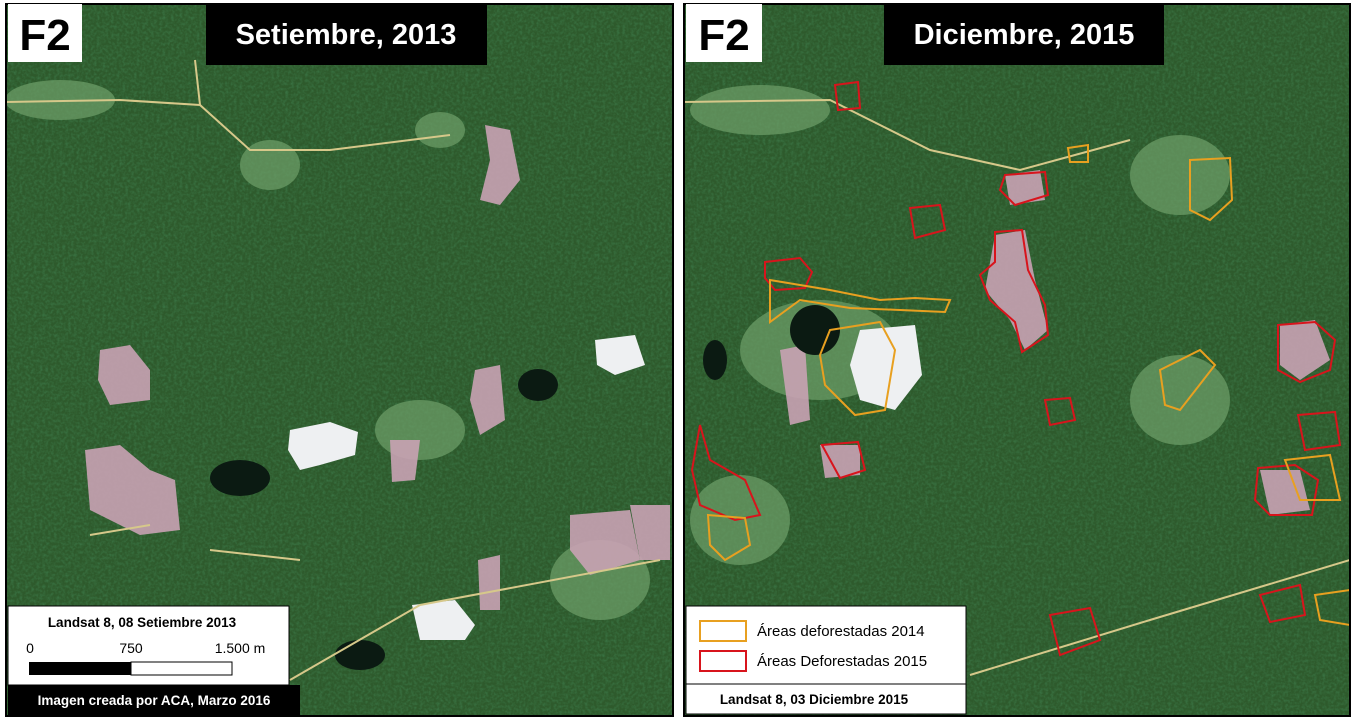 This screenshot has width=1356, height=720. Describe the element at coordinates (142, 622) in the screenshot. I see `caption: Landsat 8, 08 Setiembre 2013` at that location.